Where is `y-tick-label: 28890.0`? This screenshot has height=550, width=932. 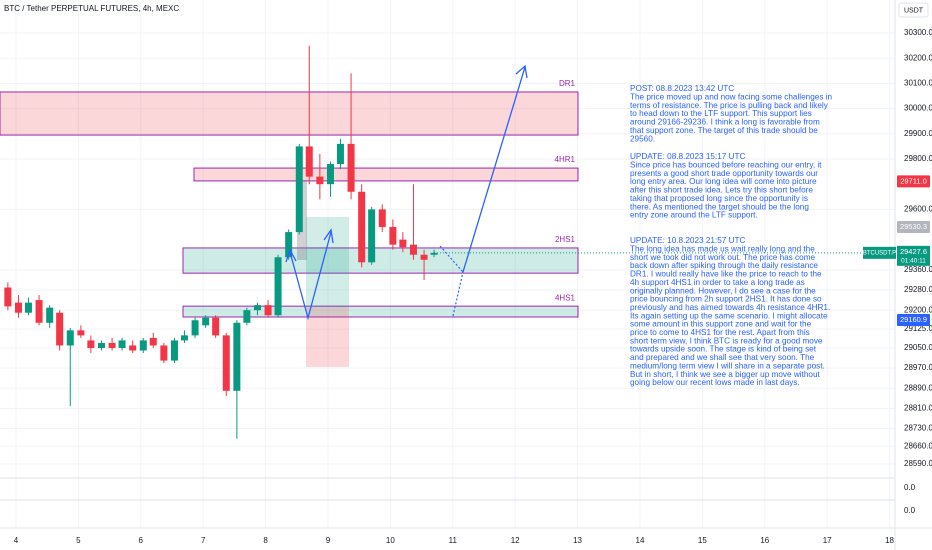
y-tick-label: 28890.0 is located at coordinates (918, 387).